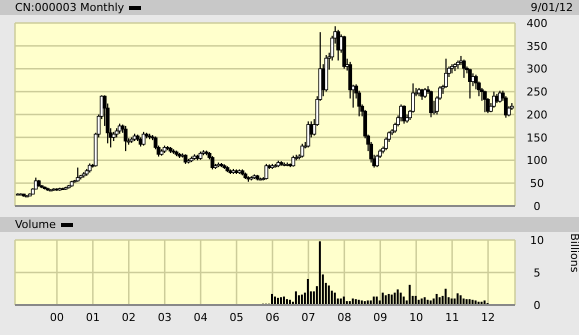 The image size is (579, 335). Describe the element at coordinates (57, 317) in the screenshot. I see `x-tick-label: 00` at that location.